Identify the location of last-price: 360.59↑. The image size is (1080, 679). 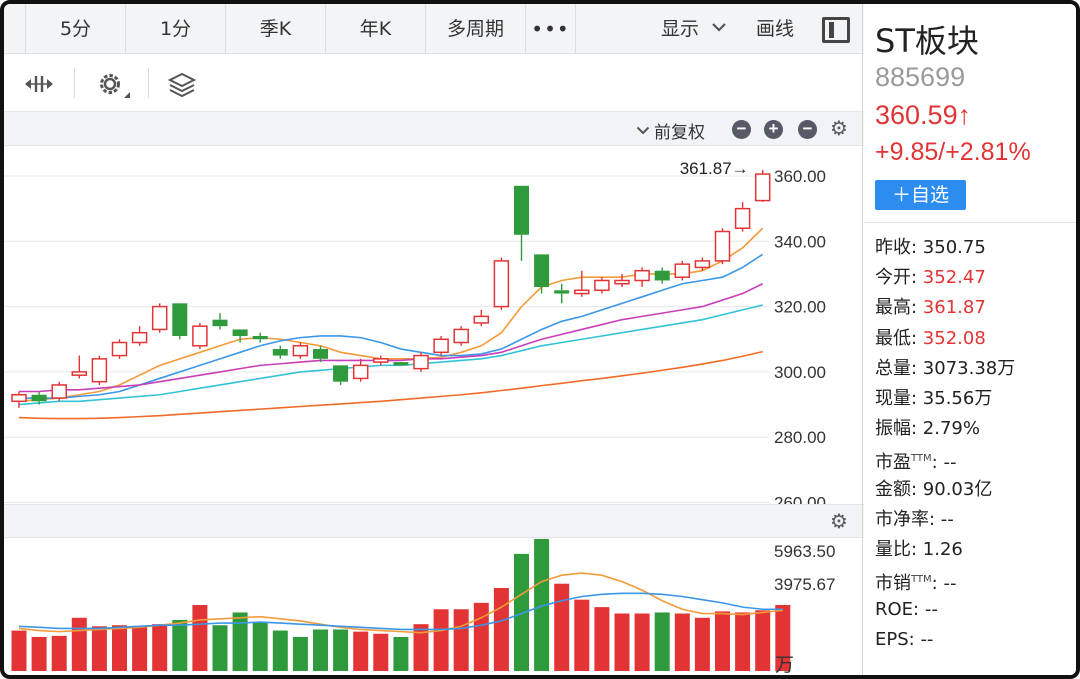
(923, 115).